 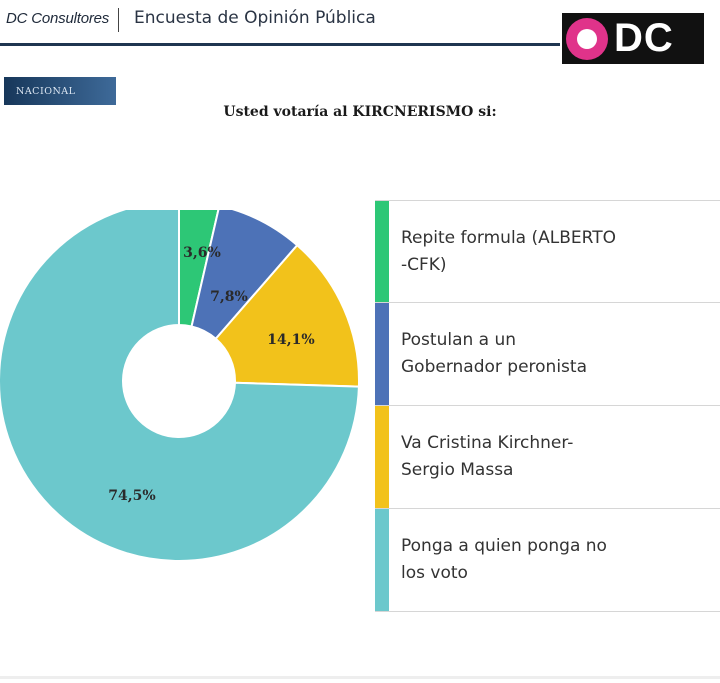 What do you see at coordinates (382, 457) in the screenshot?
I see `legend-swatch-yellow` at bounding box center [382, 457].